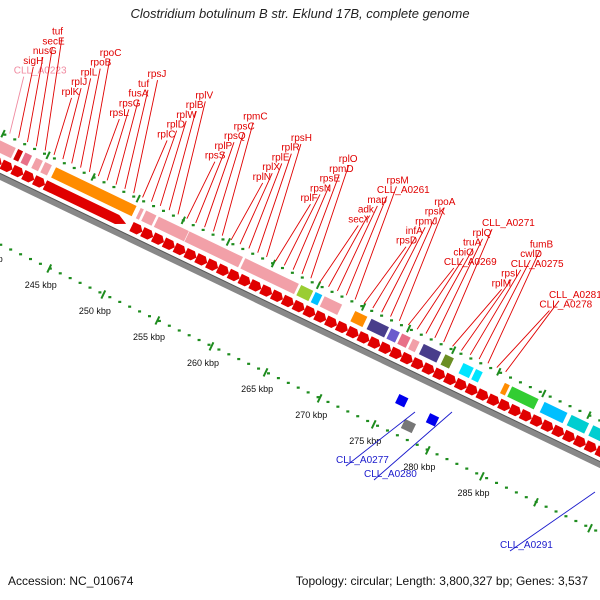  Describe the element at coordinates (330, 179) in the screenshot. I see `gene-label: rpsE` at that location.